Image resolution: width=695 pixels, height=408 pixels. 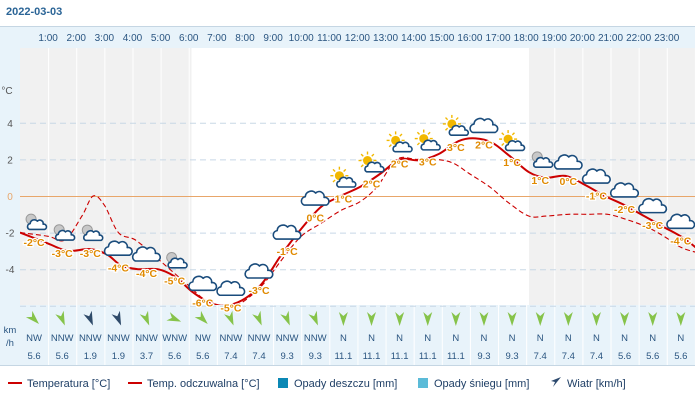 What do you see at coordinates (91, 254) in the screenshot?
I see `temp-value-label: -3°C` at bounding box center [91, 254].